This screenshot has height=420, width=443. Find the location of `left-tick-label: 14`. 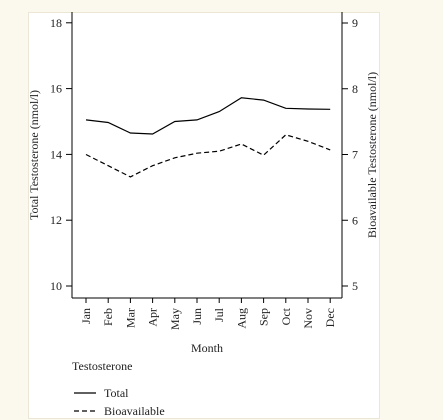

left-tick-label: 14 is located at coordinates (56, 154).